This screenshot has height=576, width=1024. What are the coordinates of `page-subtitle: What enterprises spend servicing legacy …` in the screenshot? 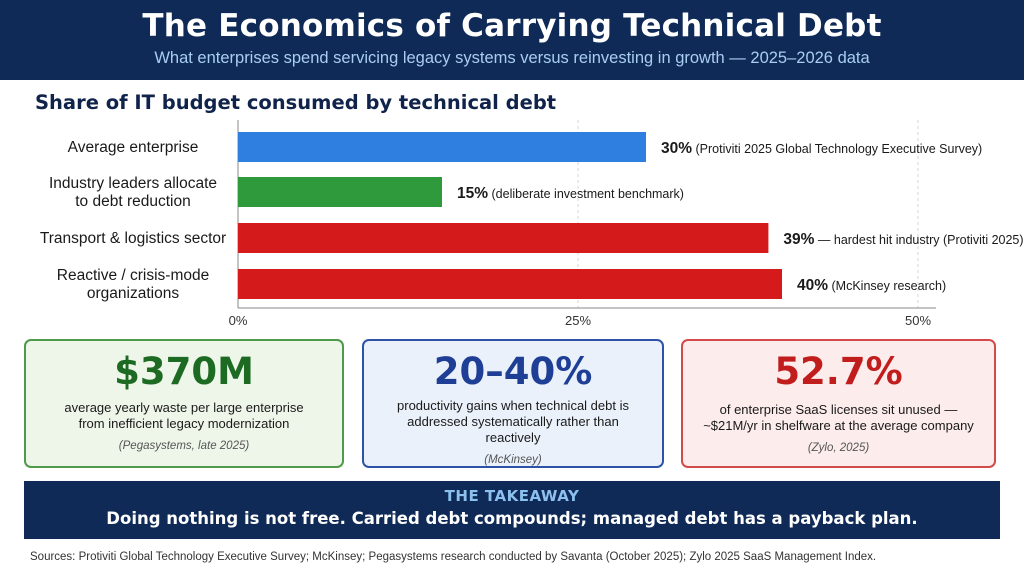 It's located at (512, 58).